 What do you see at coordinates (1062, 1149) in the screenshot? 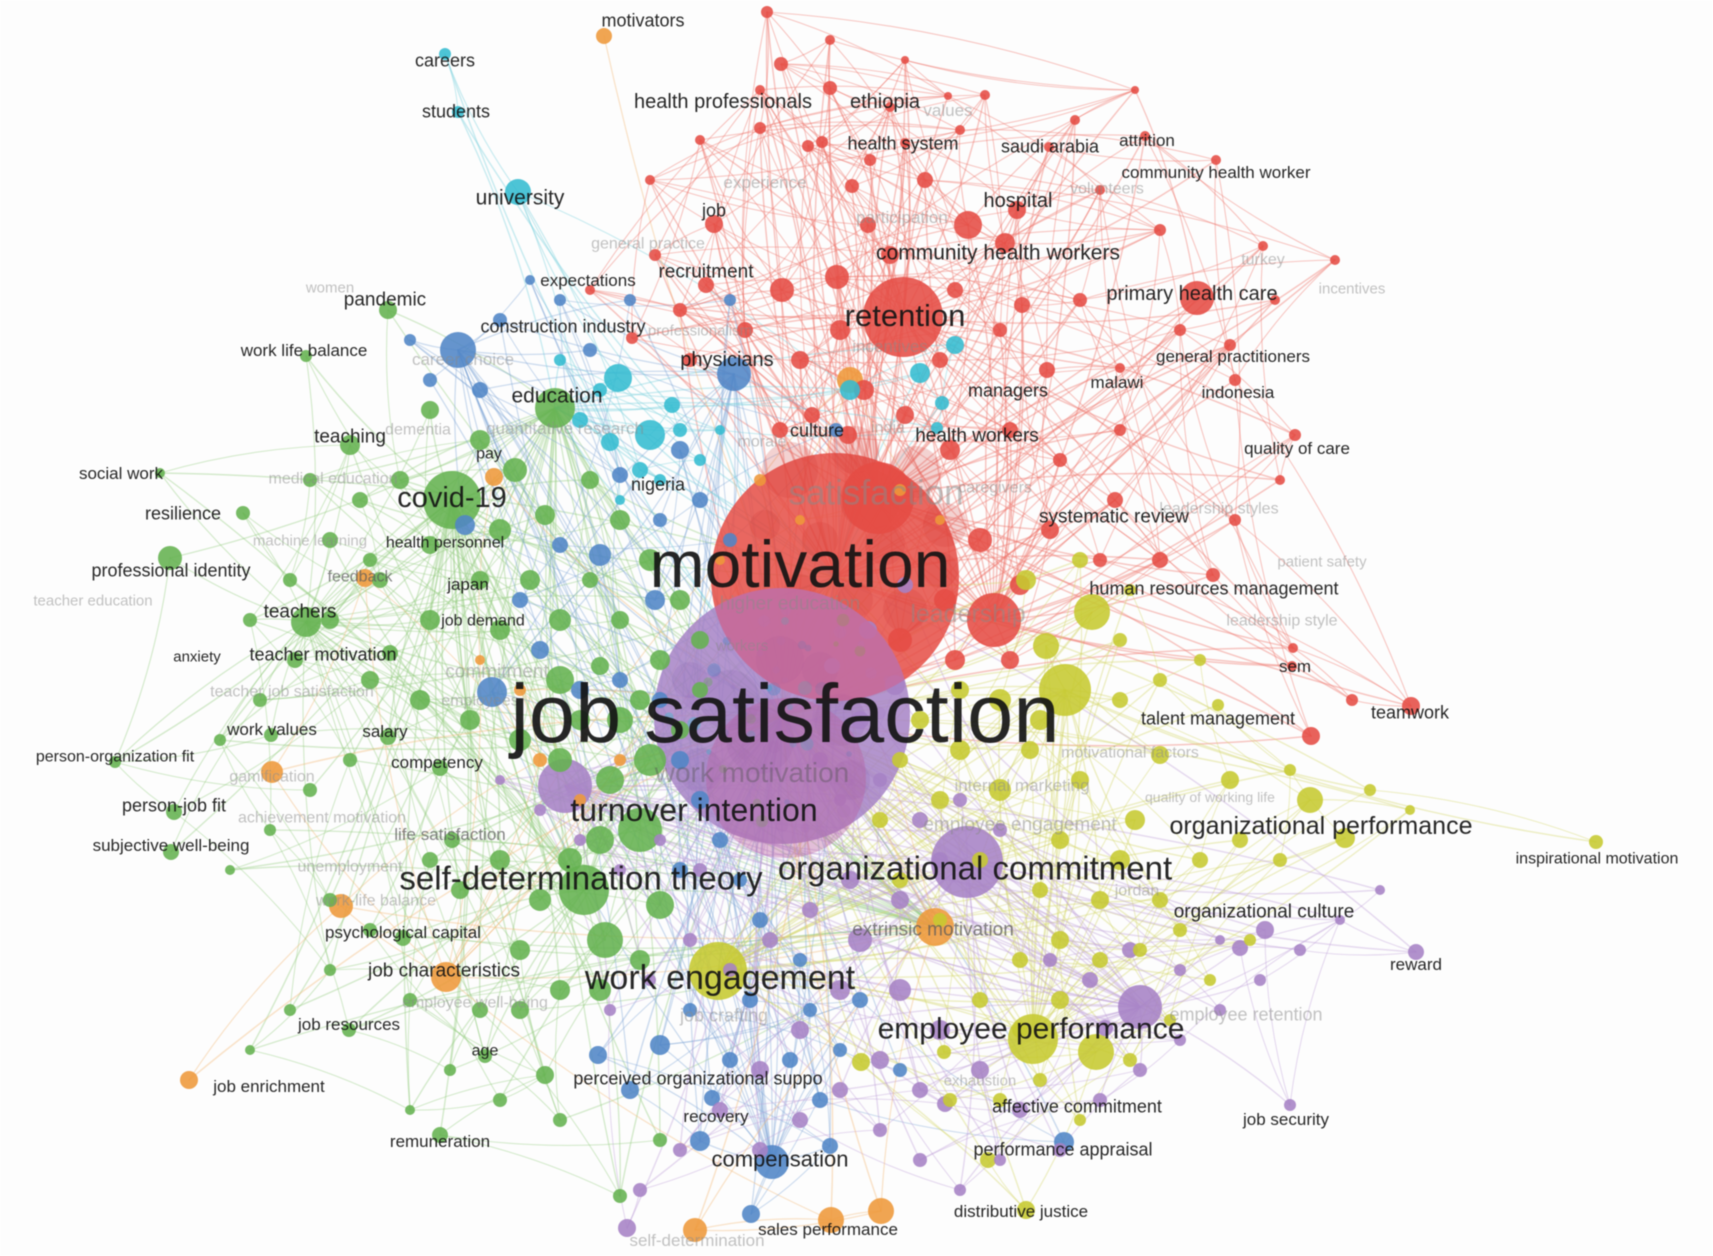
I see `svg-text: performance appraisal` at bounding box center [1062, 1149].